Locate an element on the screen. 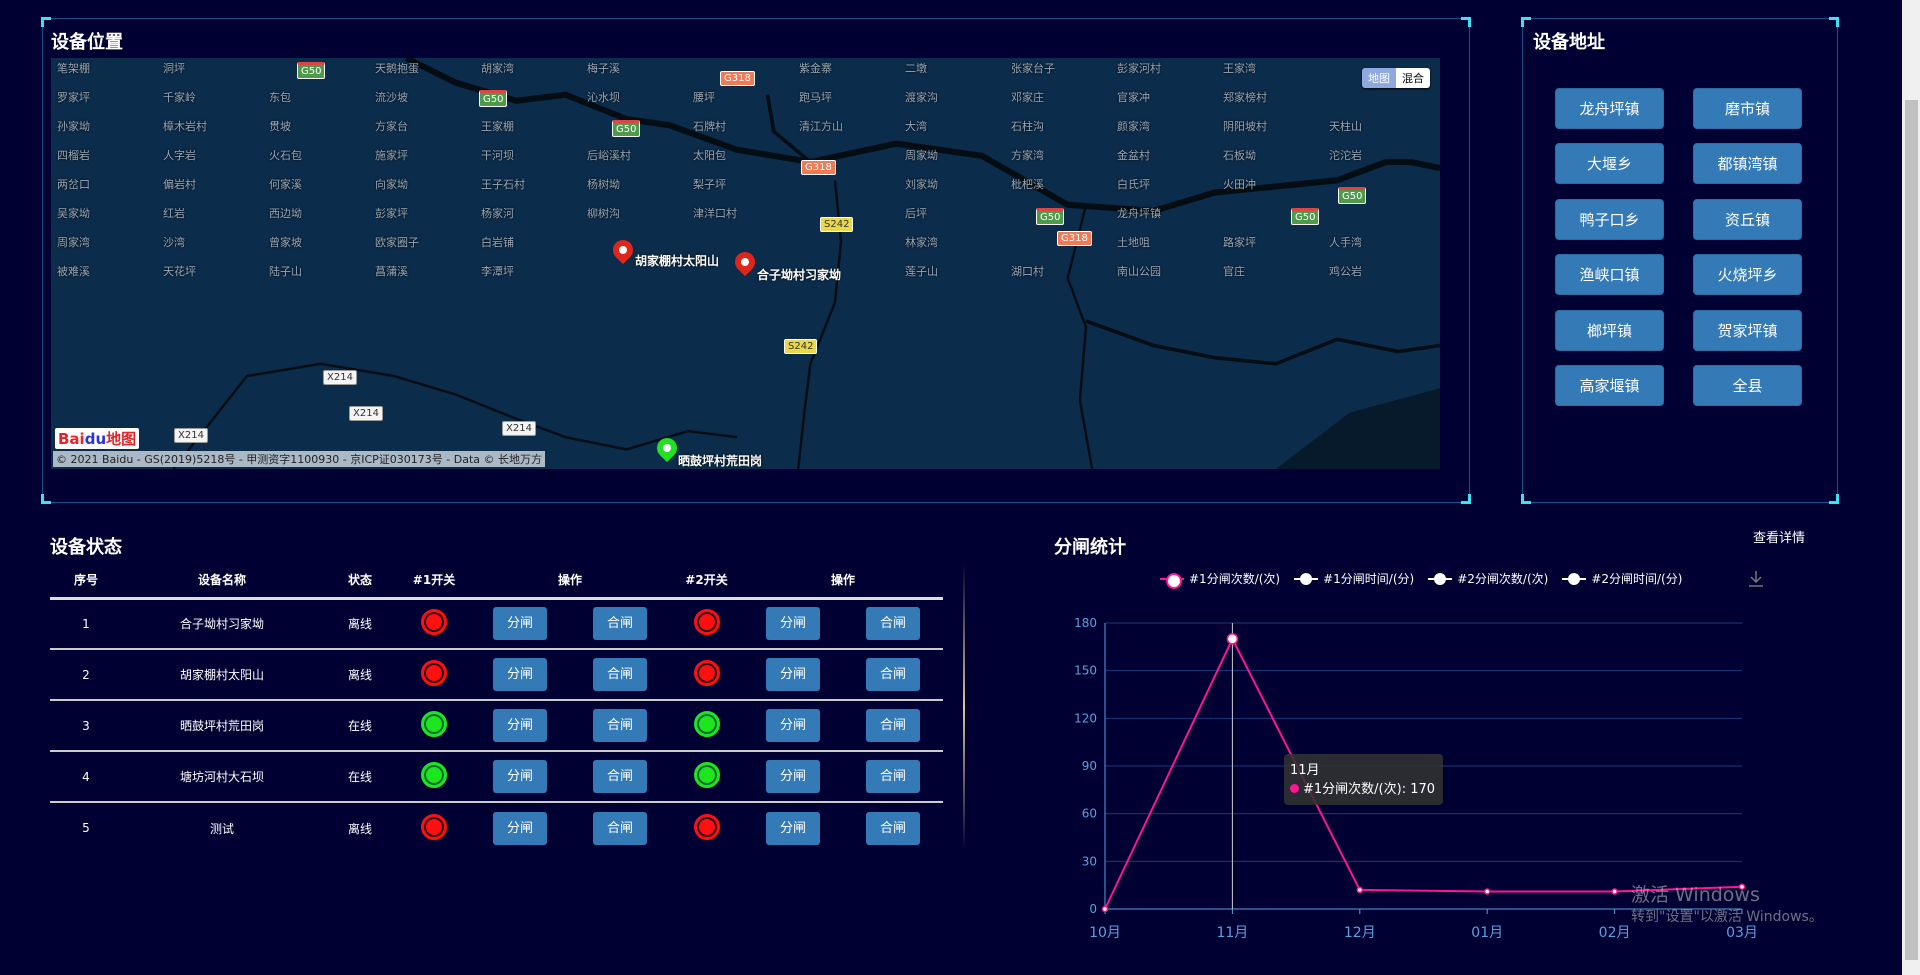 The width and height of the screenshot is (1920, 975). town-button: 渔峡口镇 is located at coordinates (1609, 274).